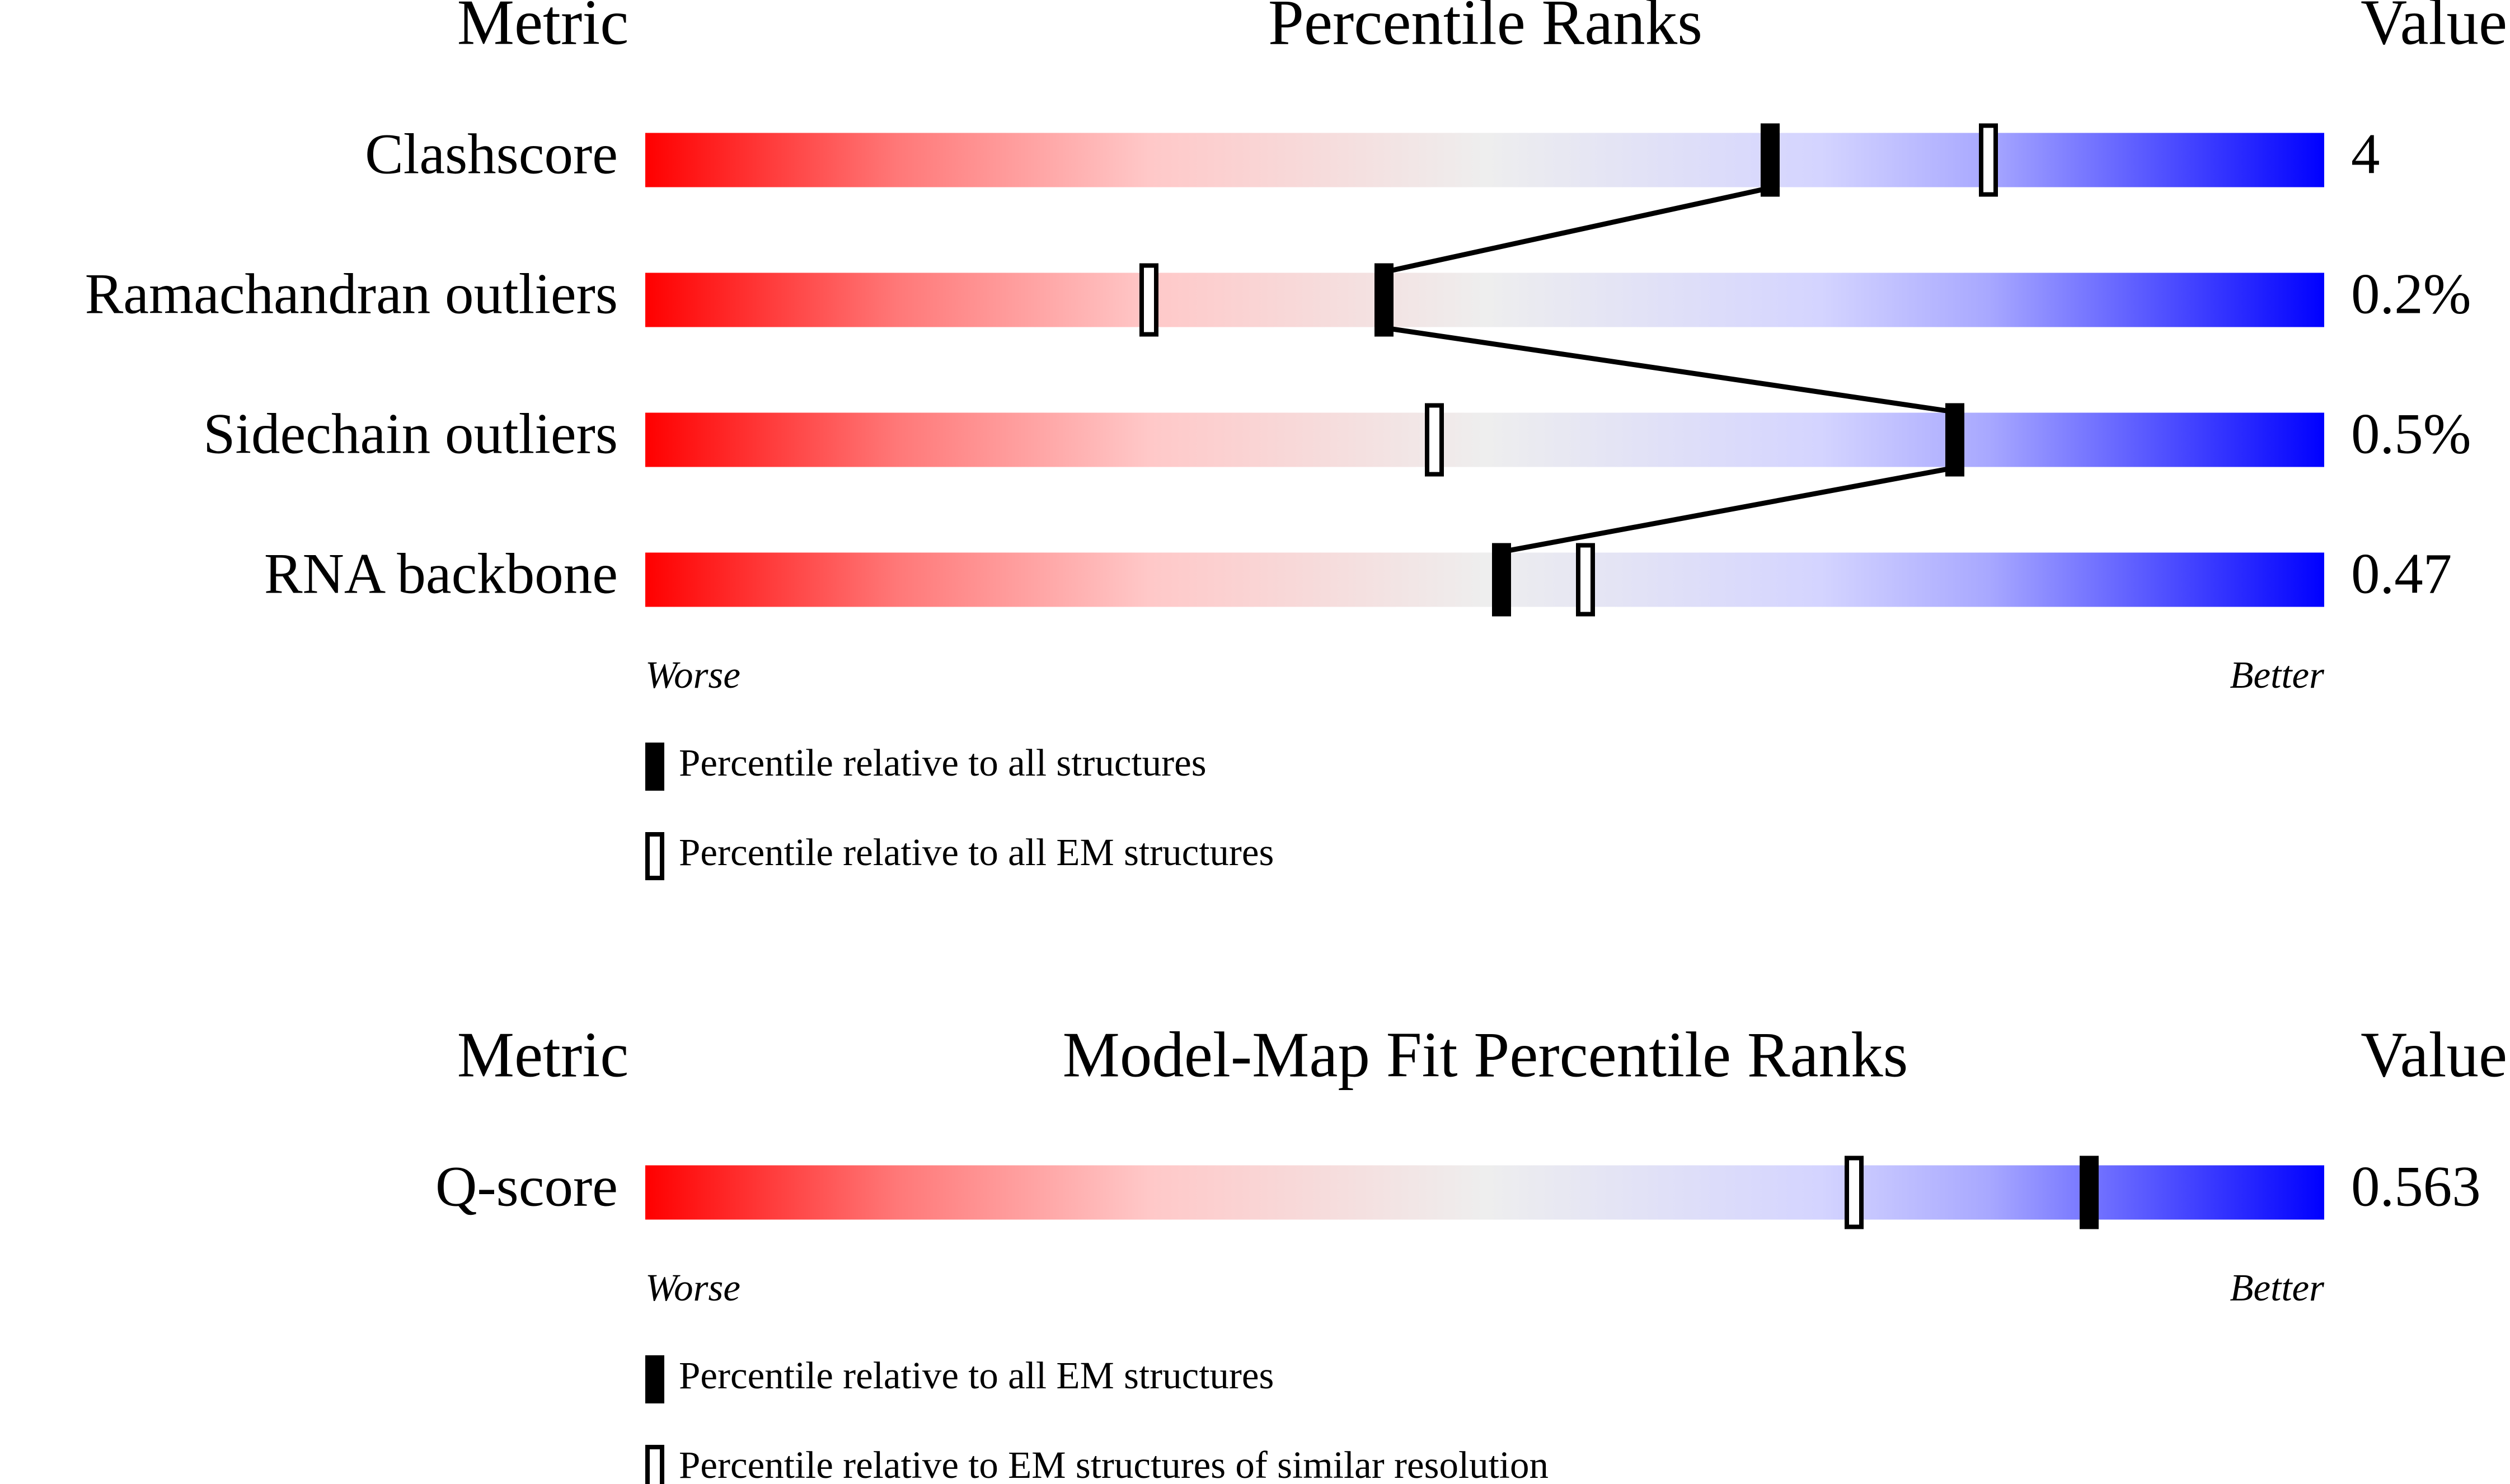 The image size is (2510, 1484). Describe the element at coordinates (2401, 574) in the screenshot. I see `metric-value: 0.47` at that location.